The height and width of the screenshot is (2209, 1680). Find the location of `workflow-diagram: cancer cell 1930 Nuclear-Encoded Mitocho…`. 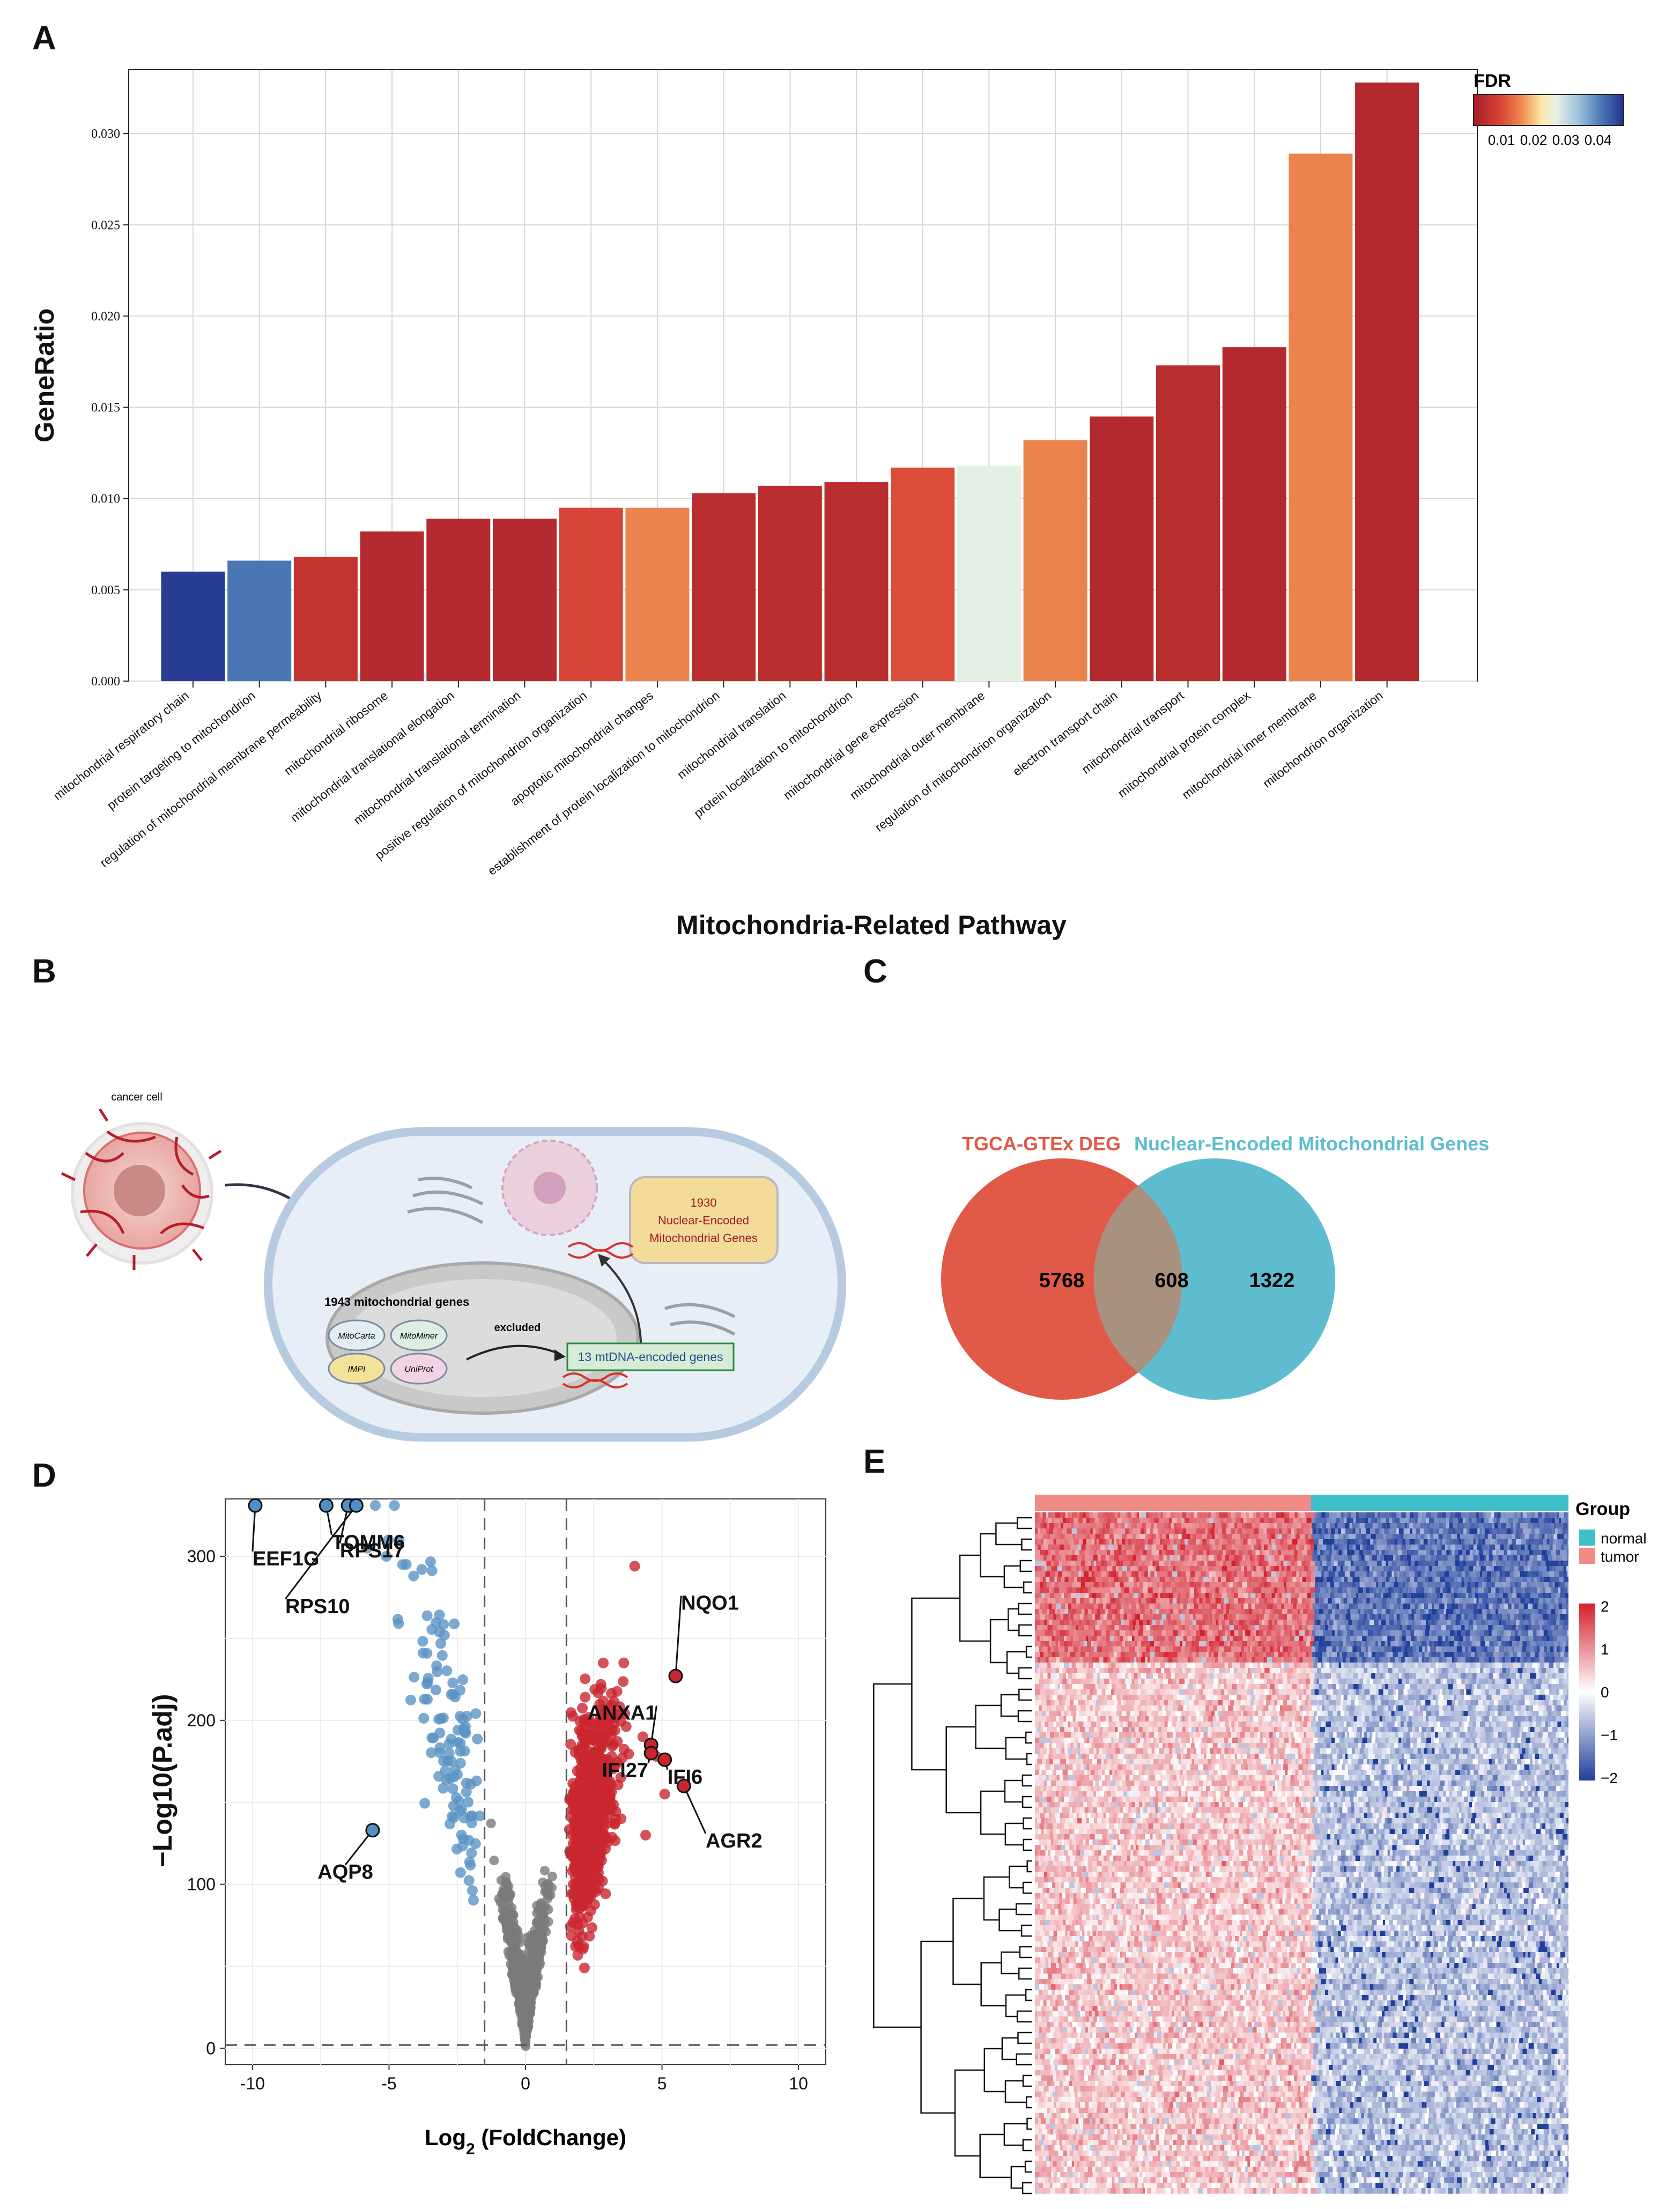

workflow-diagram: cancer cell 1930 Nuclear-Encoded Mitocho… is located at coordinates (453, 1266).